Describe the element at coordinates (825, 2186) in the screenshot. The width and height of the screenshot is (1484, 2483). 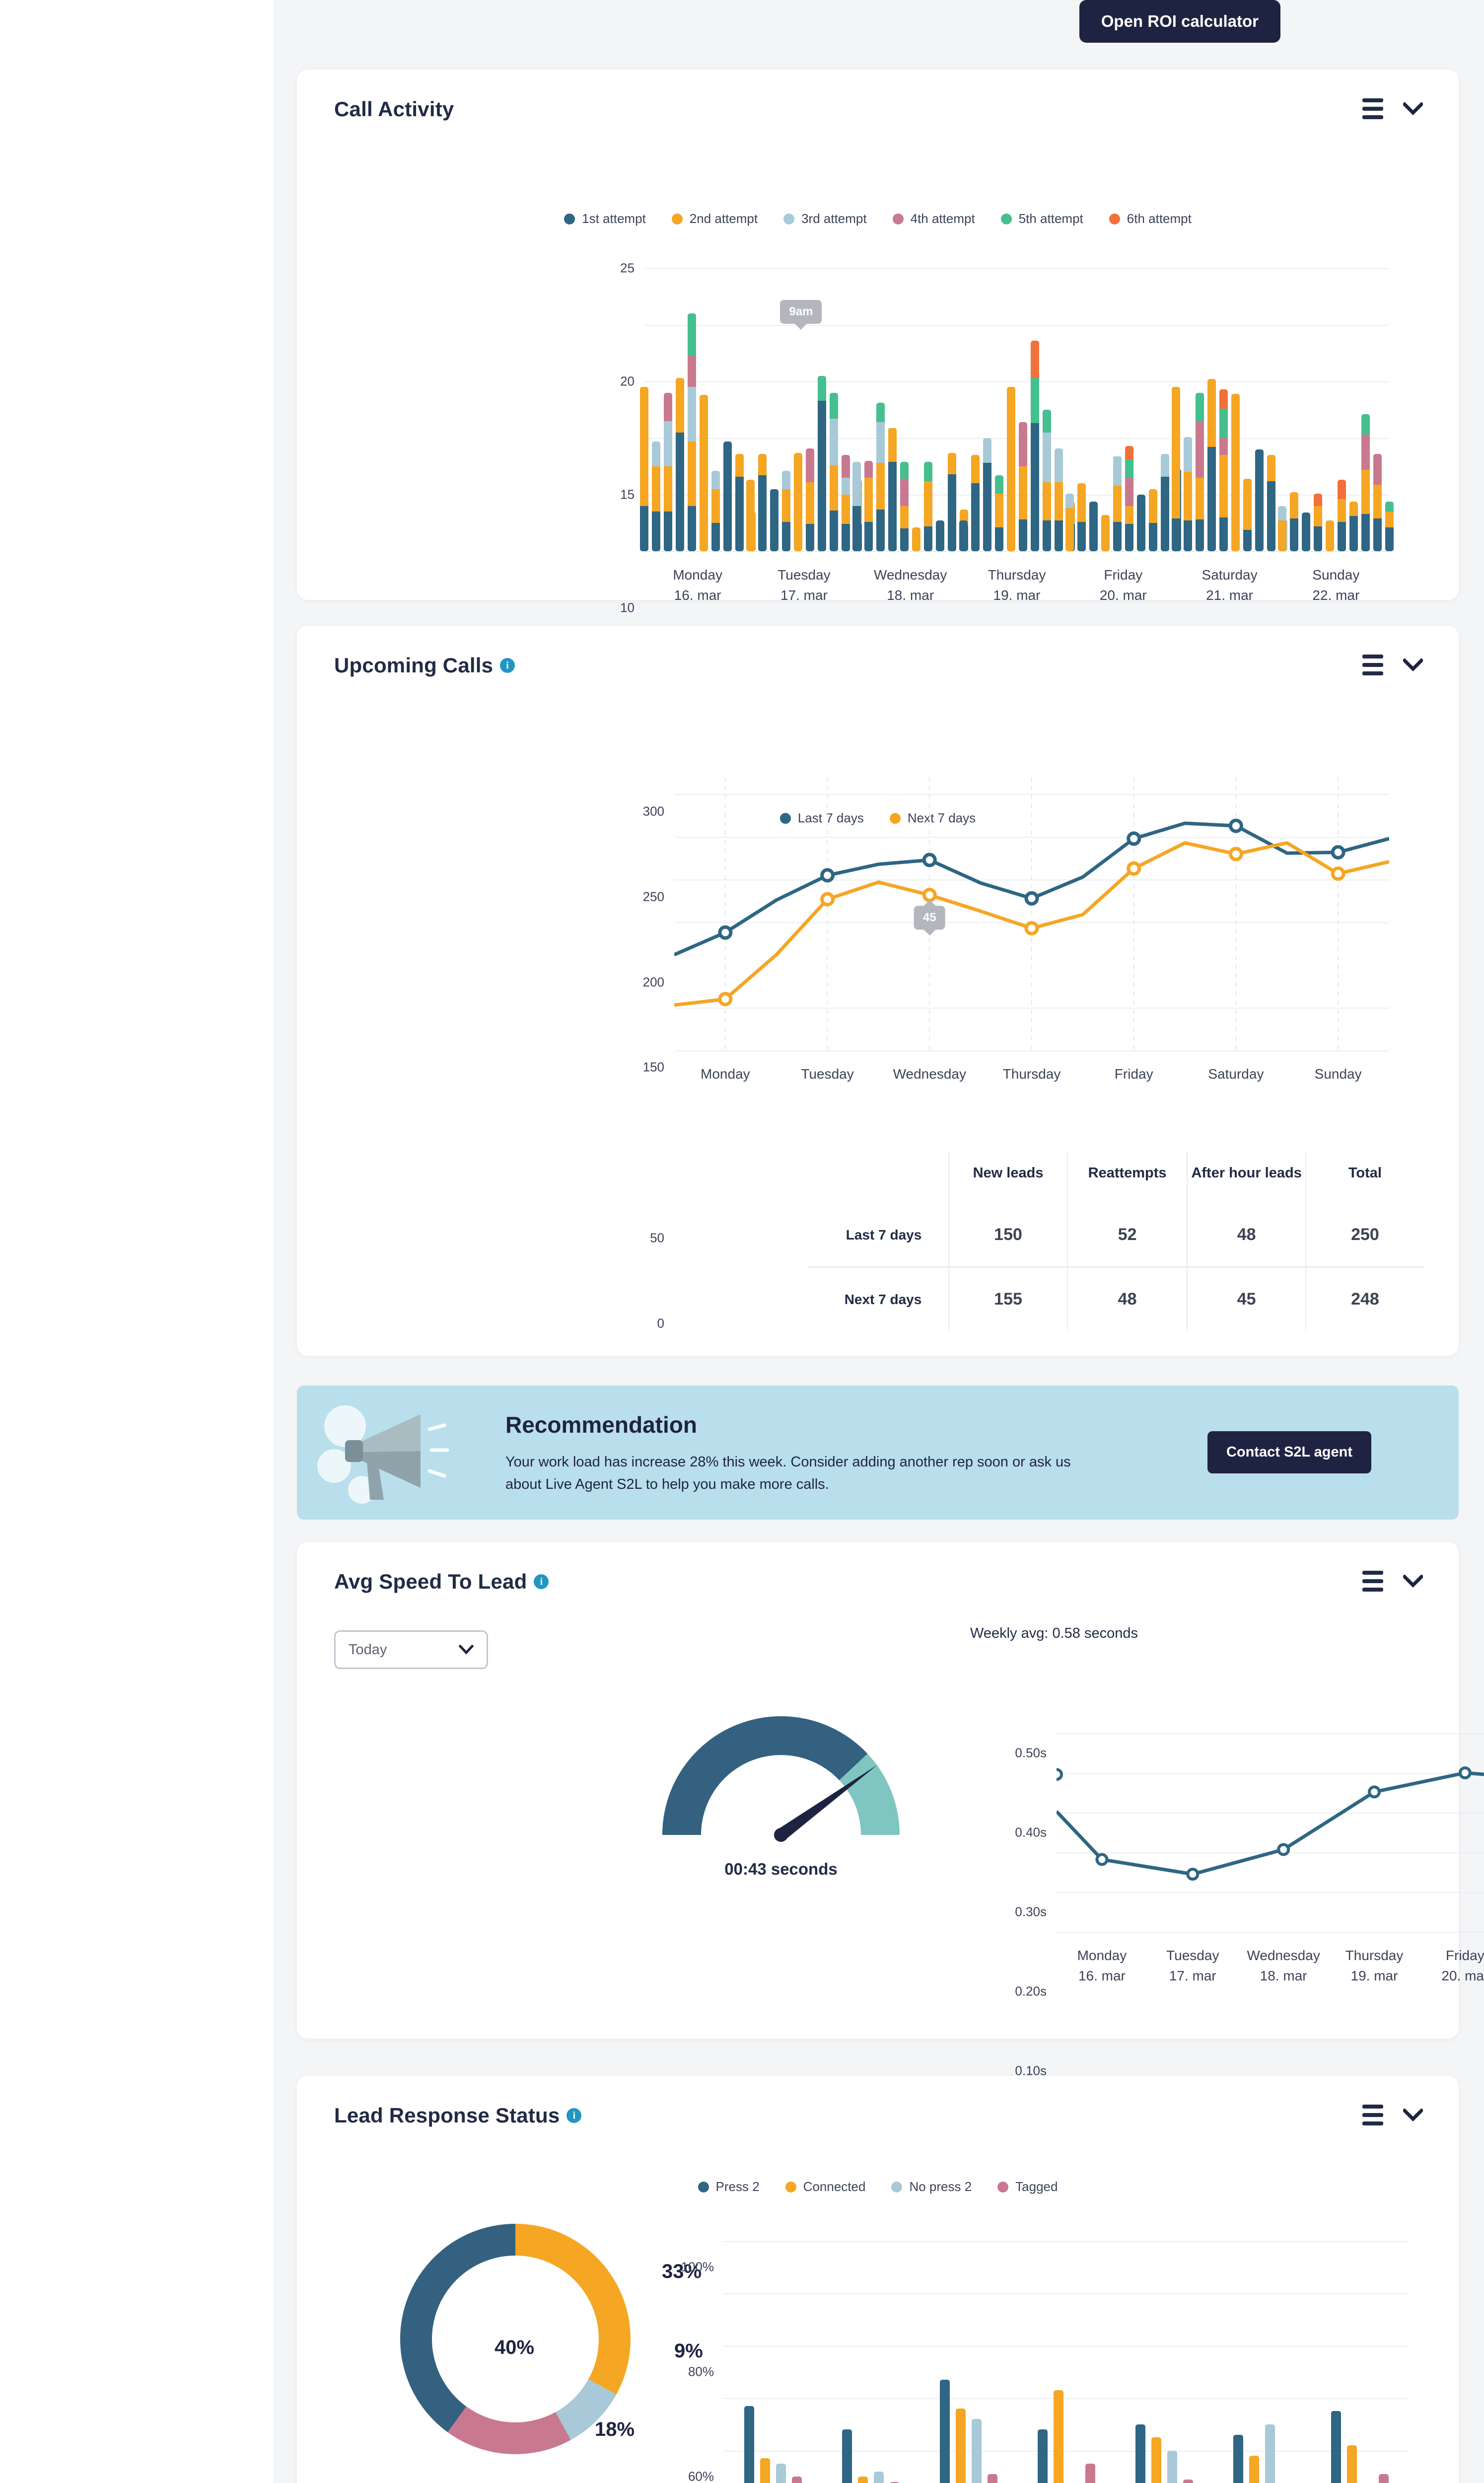
I see `legend-item-connected: Connected` at that location.